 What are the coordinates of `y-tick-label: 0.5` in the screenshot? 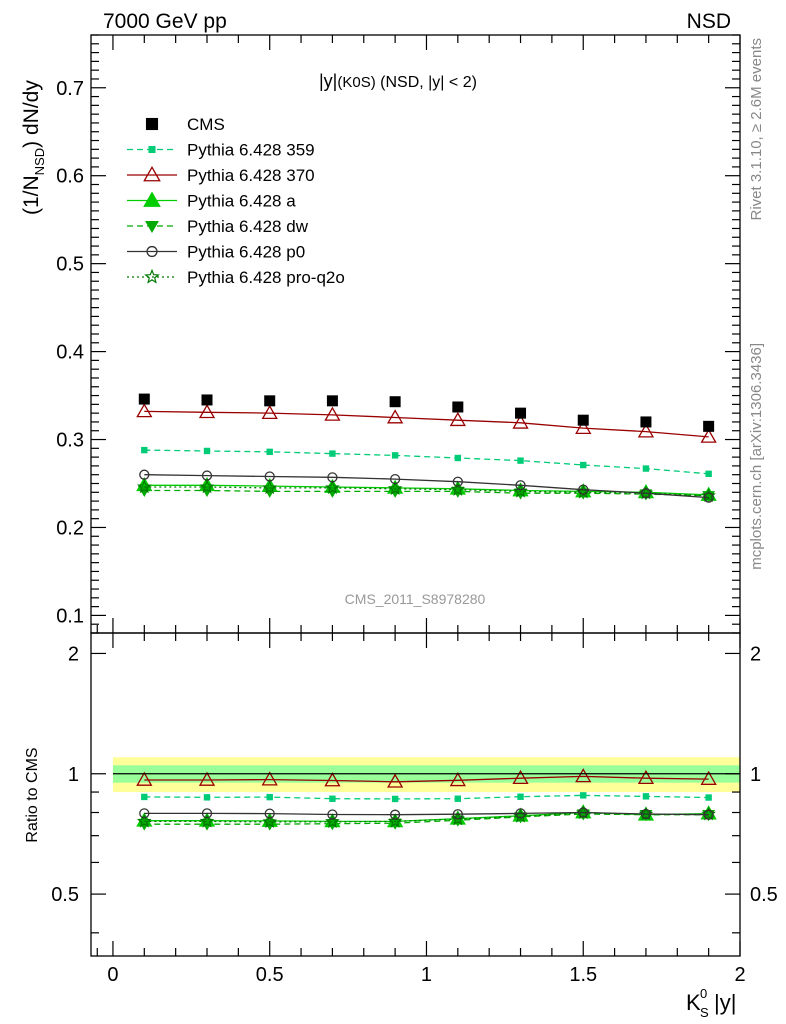 It's located at (70, 265).